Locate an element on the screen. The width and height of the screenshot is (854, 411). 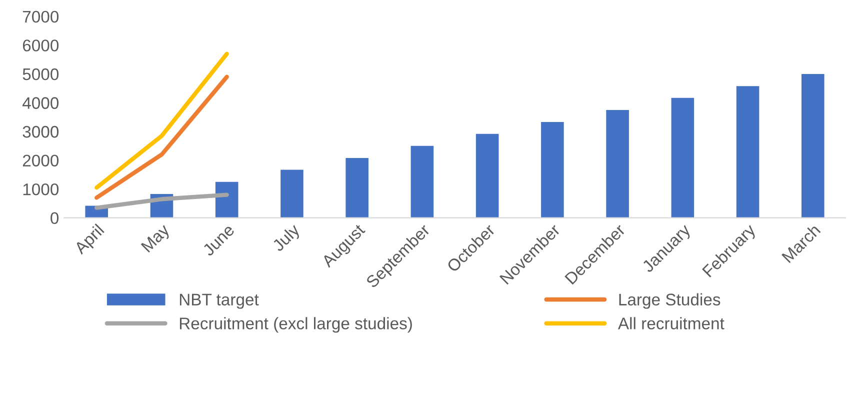
y-tick-label: 1000 is located at coordinates (41, 189).